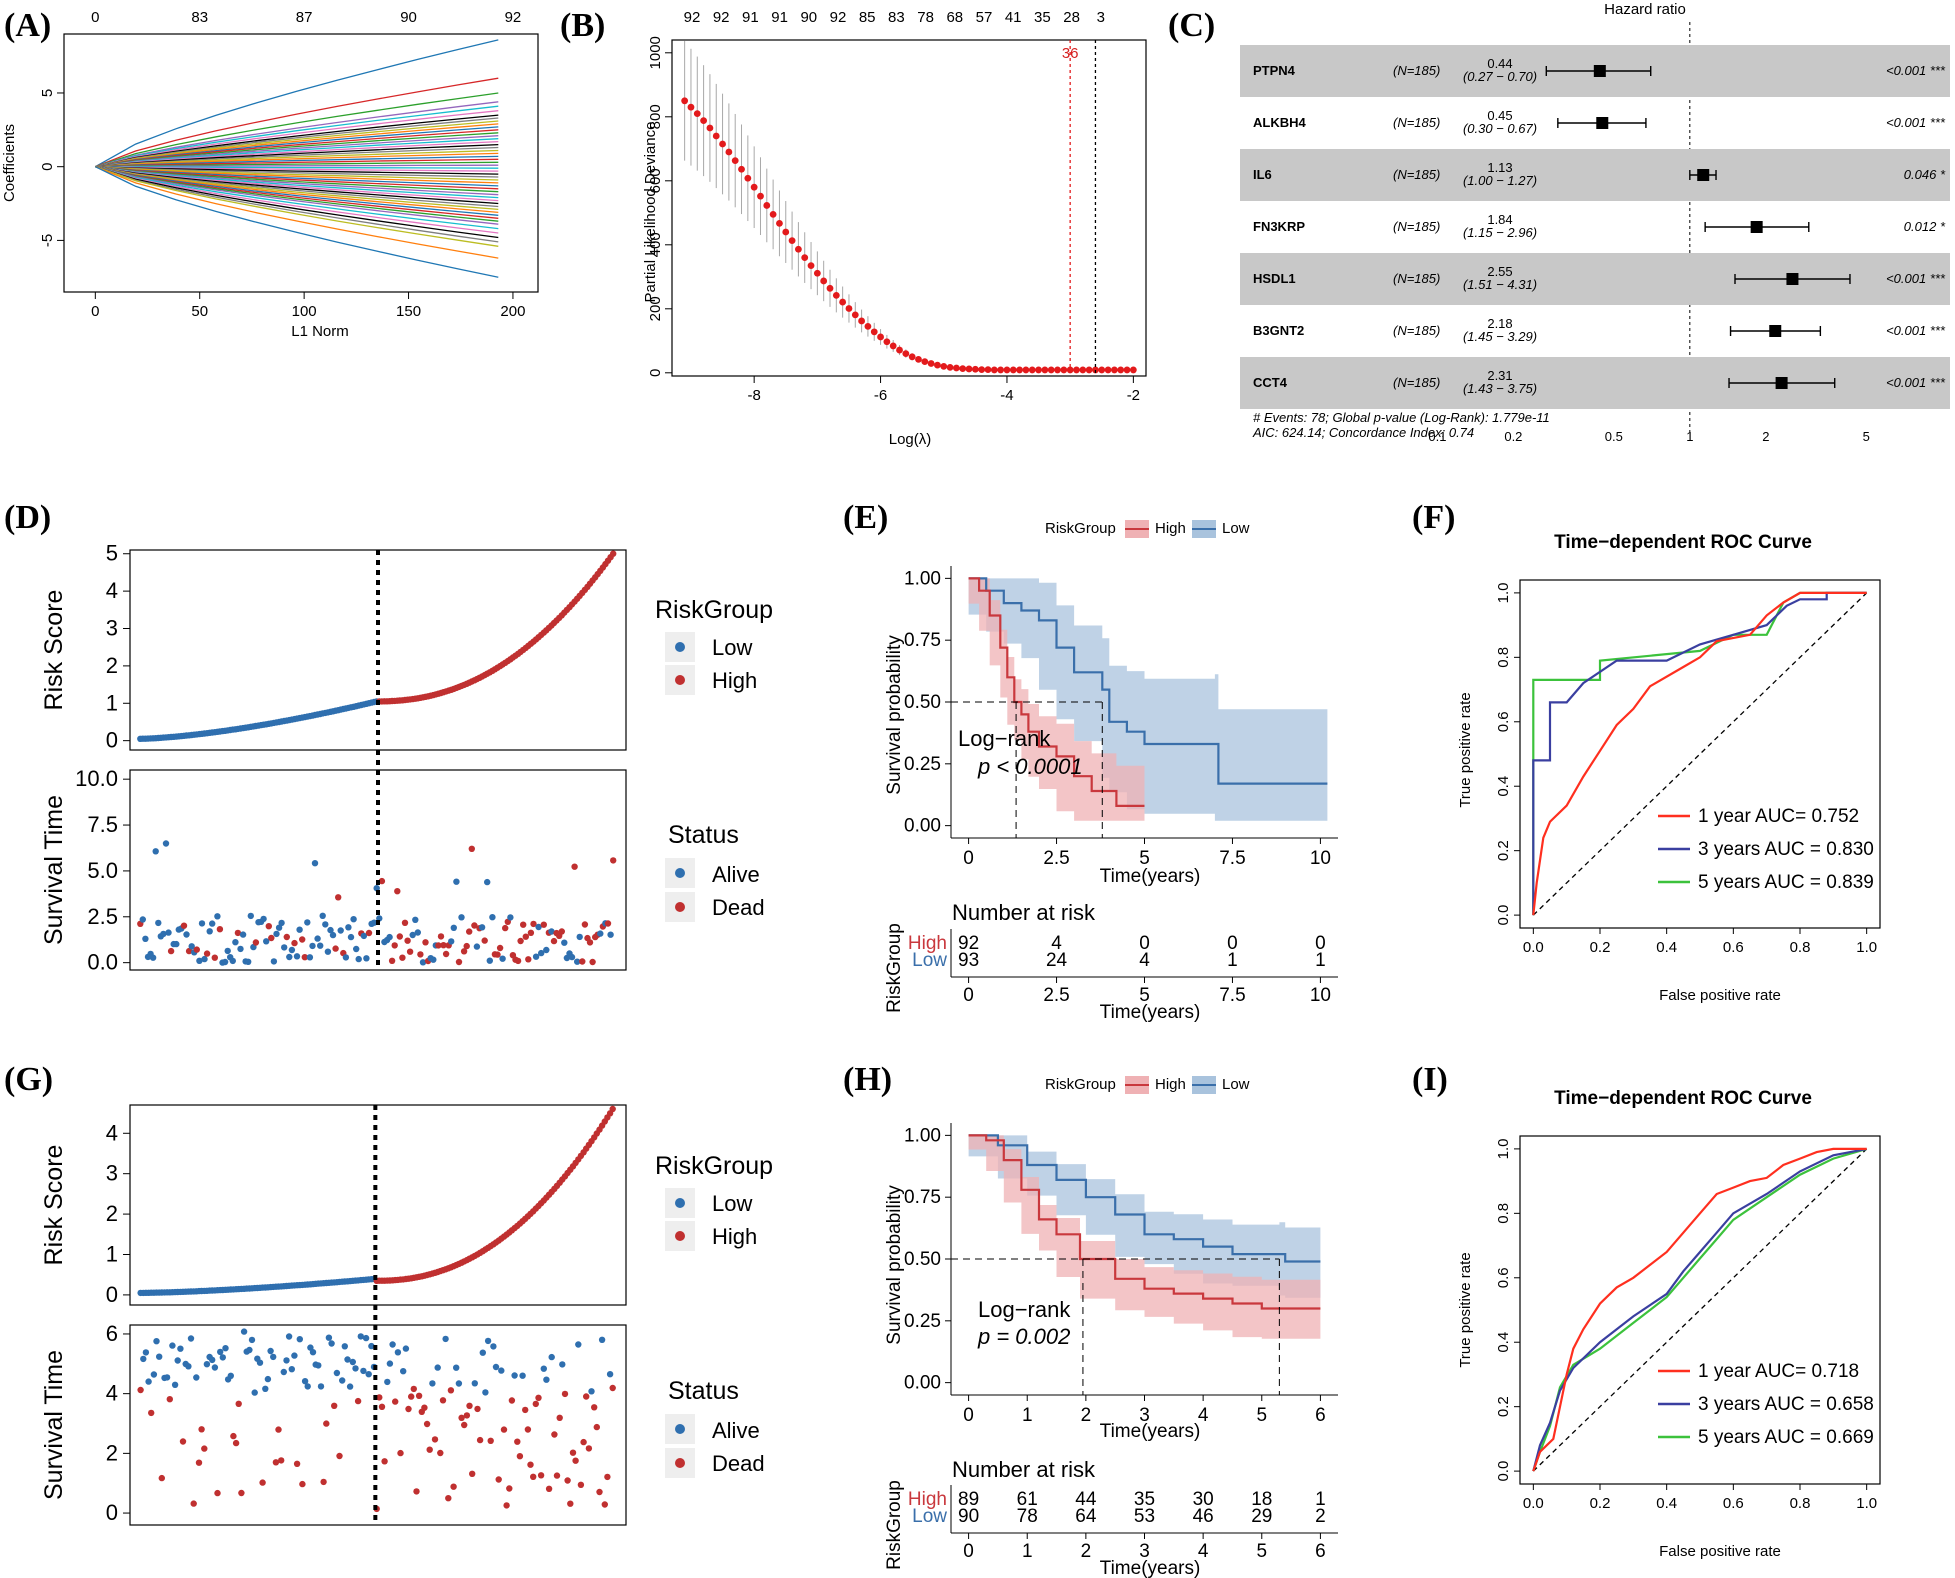 The width and height of the screenshot is (1955, 1578). What do you see at coordinates (408, 311) in the screenshot?
I see `panel-a-xtick-3: 150` at bounding box center [408, 311].